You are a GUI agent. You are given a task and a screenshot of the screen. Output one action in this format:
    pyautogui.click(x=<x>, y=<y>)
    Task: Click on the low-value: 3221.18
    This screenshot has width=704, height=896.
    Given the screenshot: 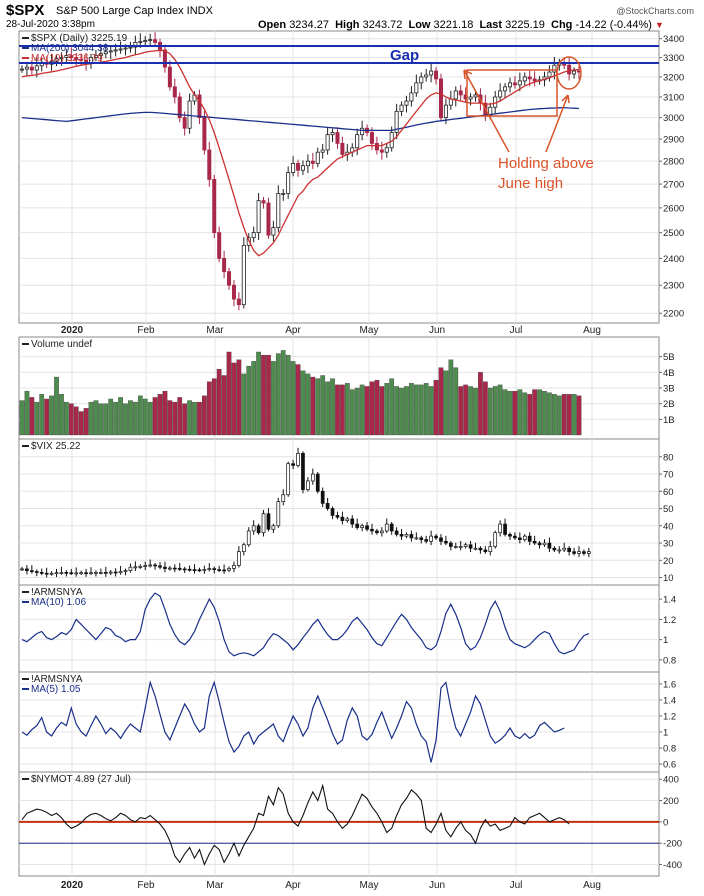 What is the action you would take?
    pyautogui.click(x=453, y=25)
    